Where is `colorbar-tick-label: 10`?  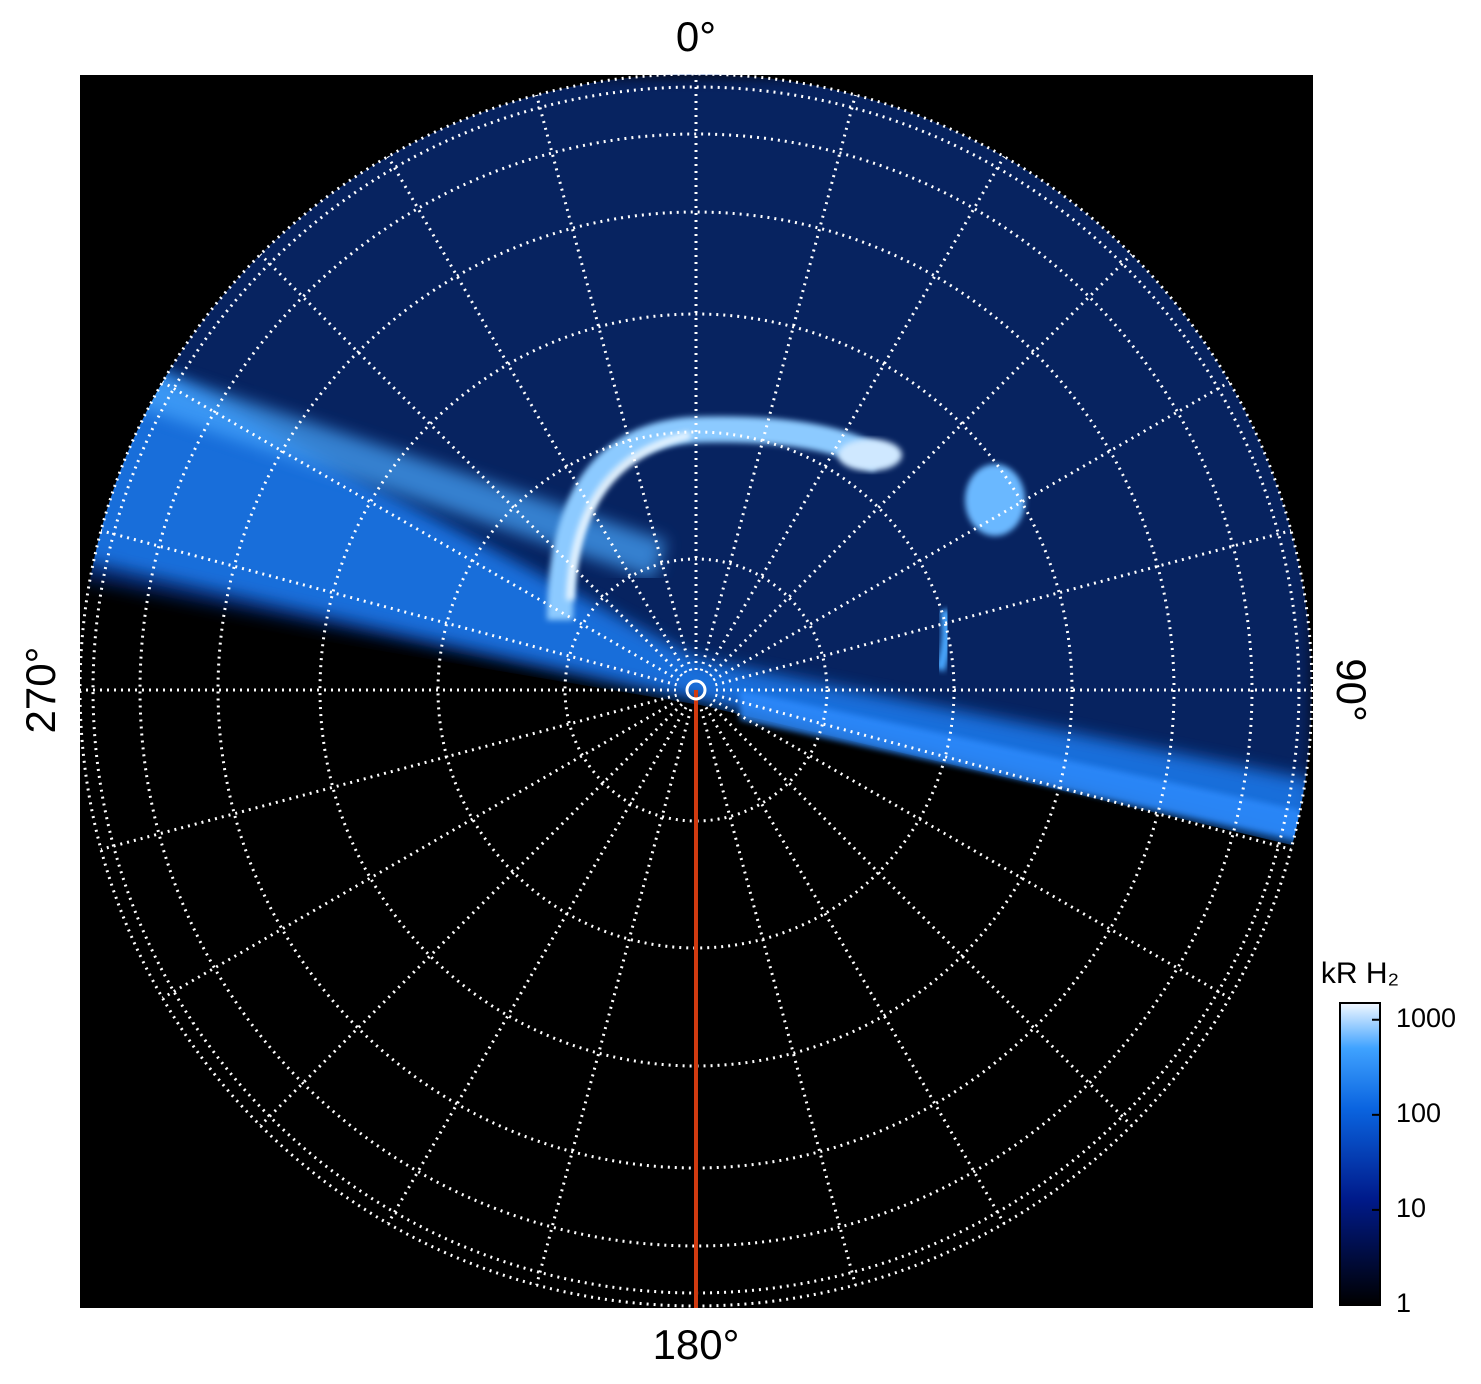 colorbar-tick-label: 10 is located at coordinates (1411, 1208).